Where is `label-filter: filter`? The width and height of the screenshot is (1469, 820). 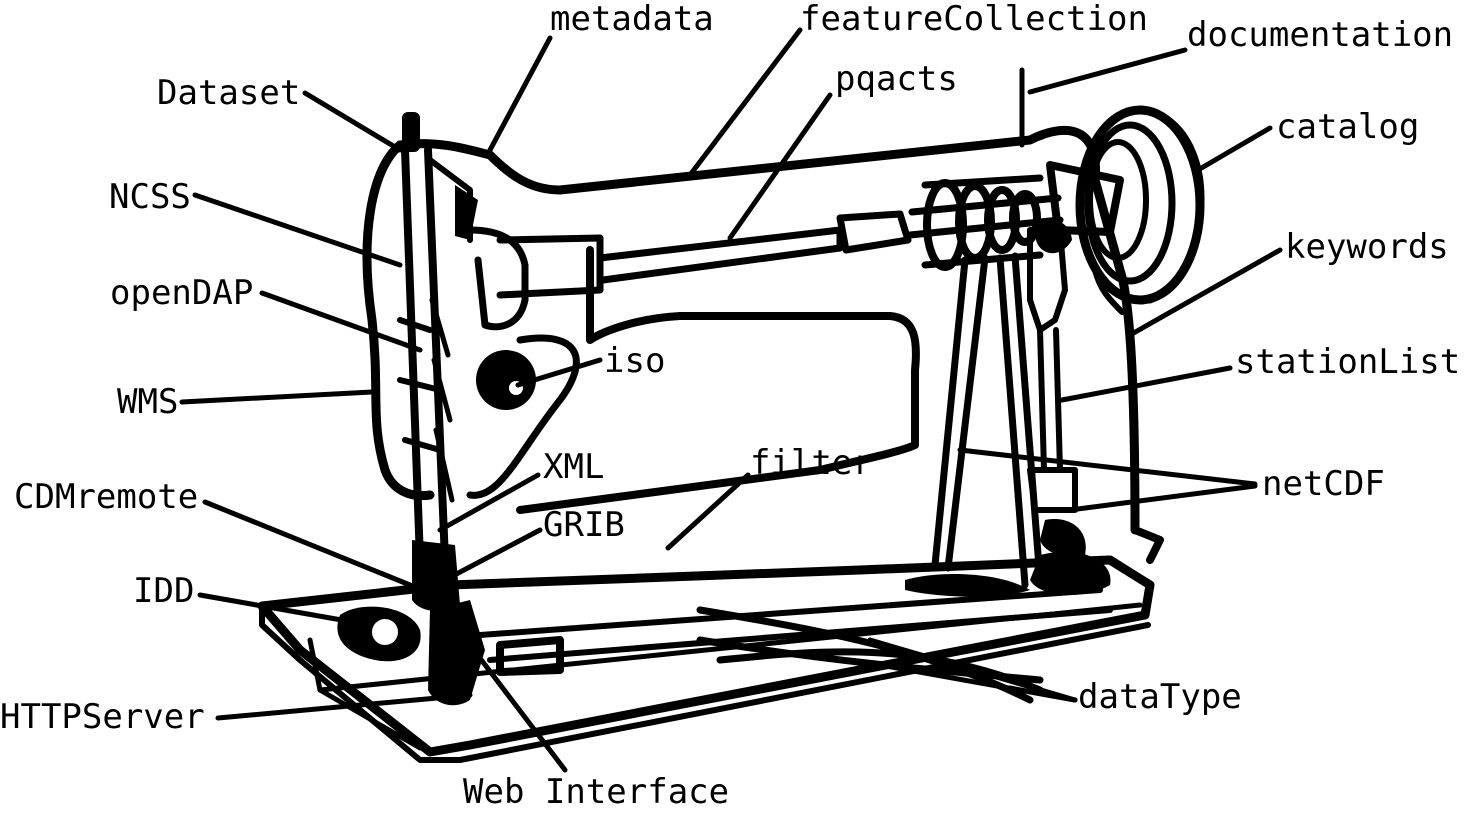 label-filter: filter is located at coordinates (811, 463).